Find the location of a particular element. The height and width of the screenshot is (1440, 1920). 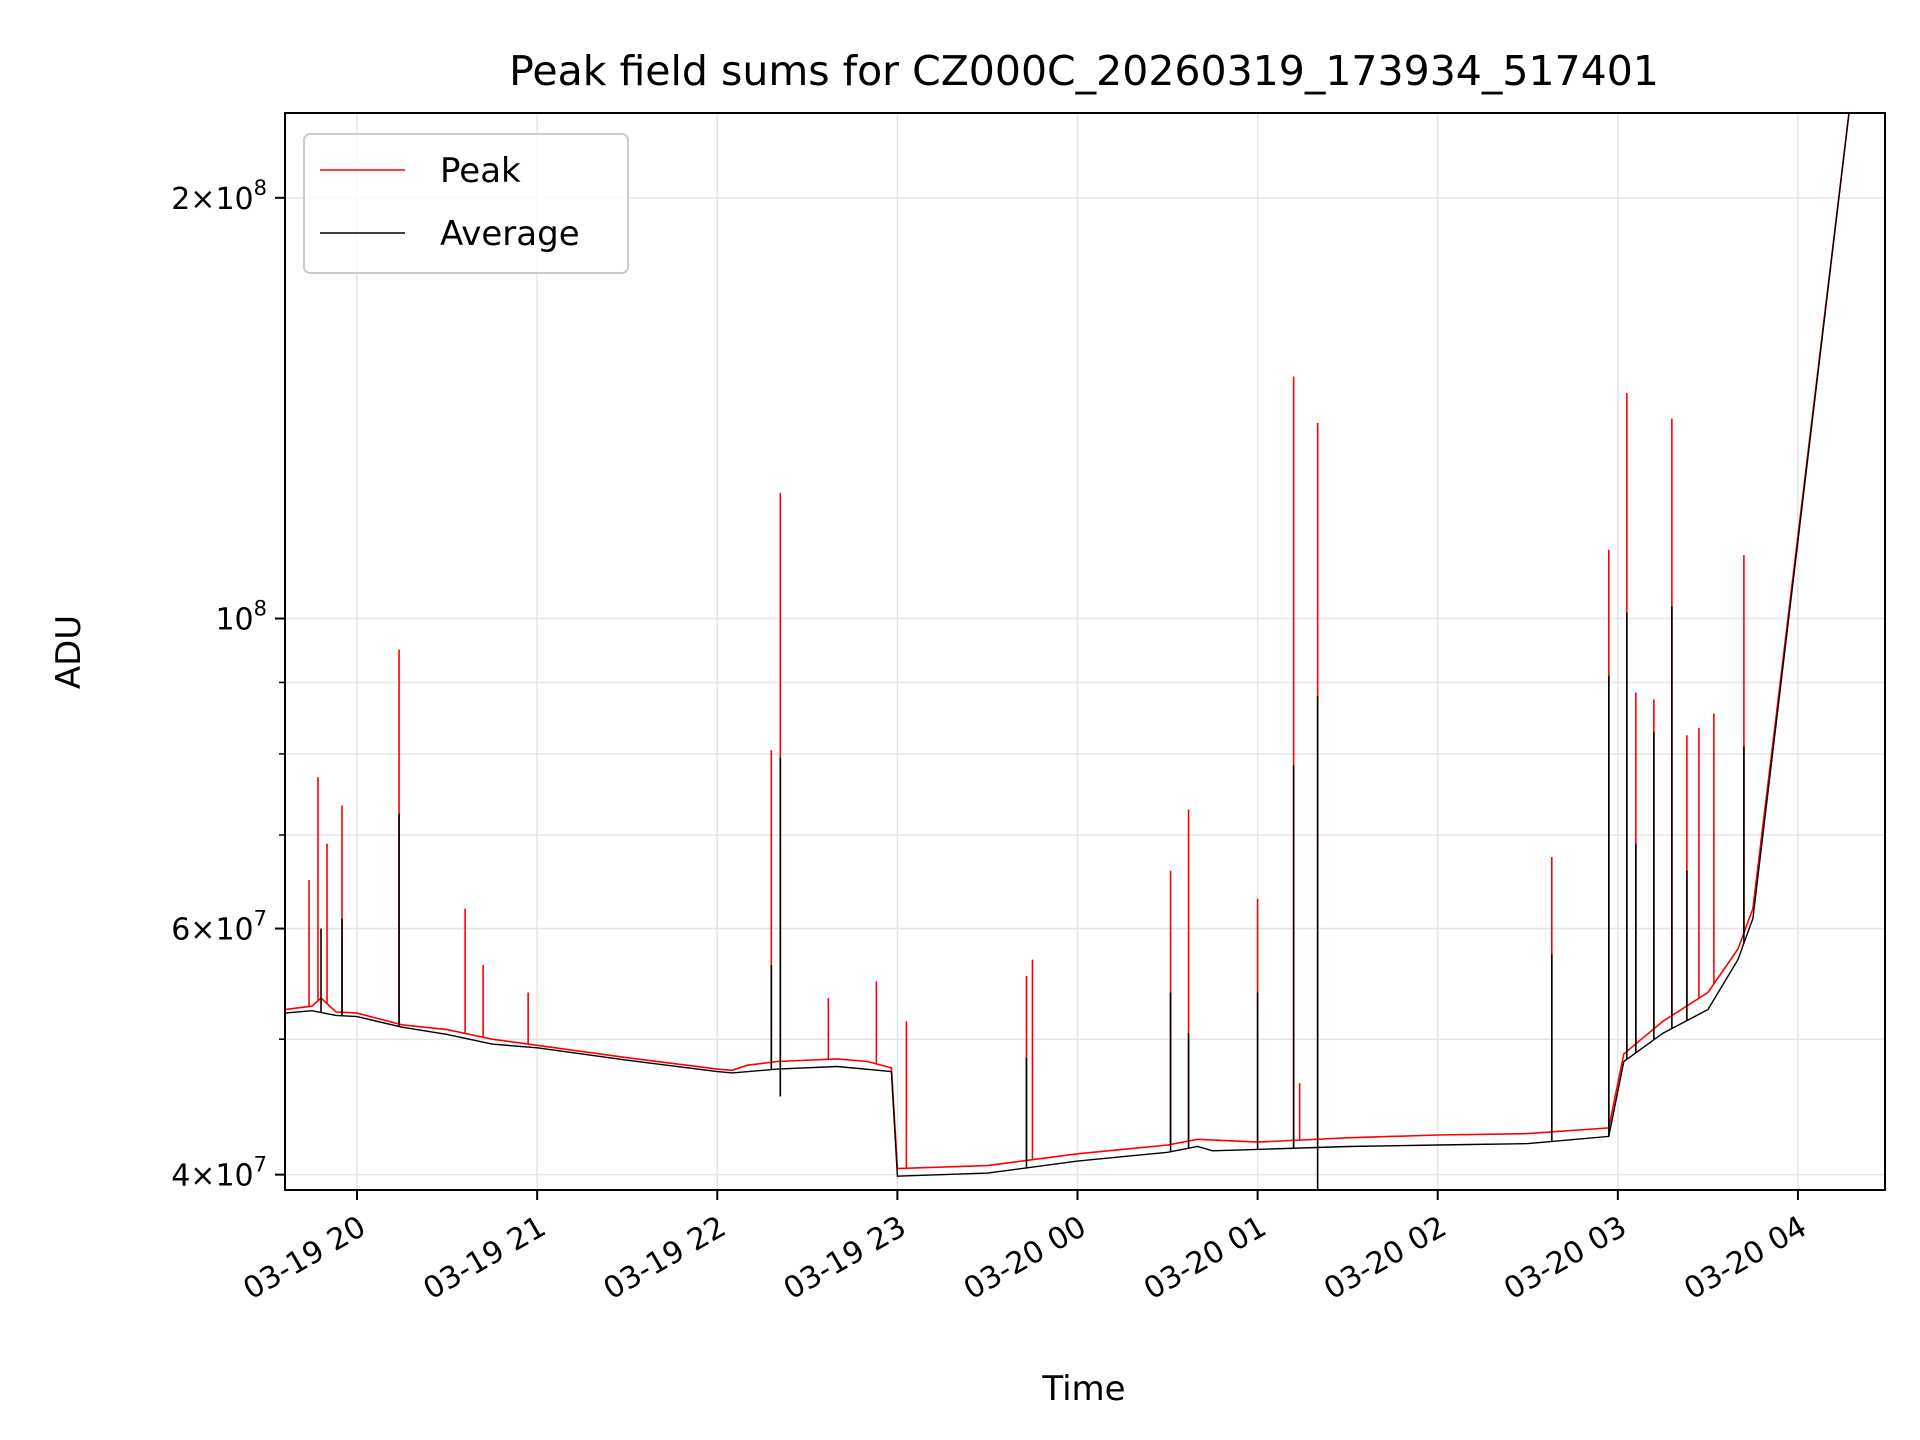

y-tick-label: 108 is located at coordinates (241, 617).